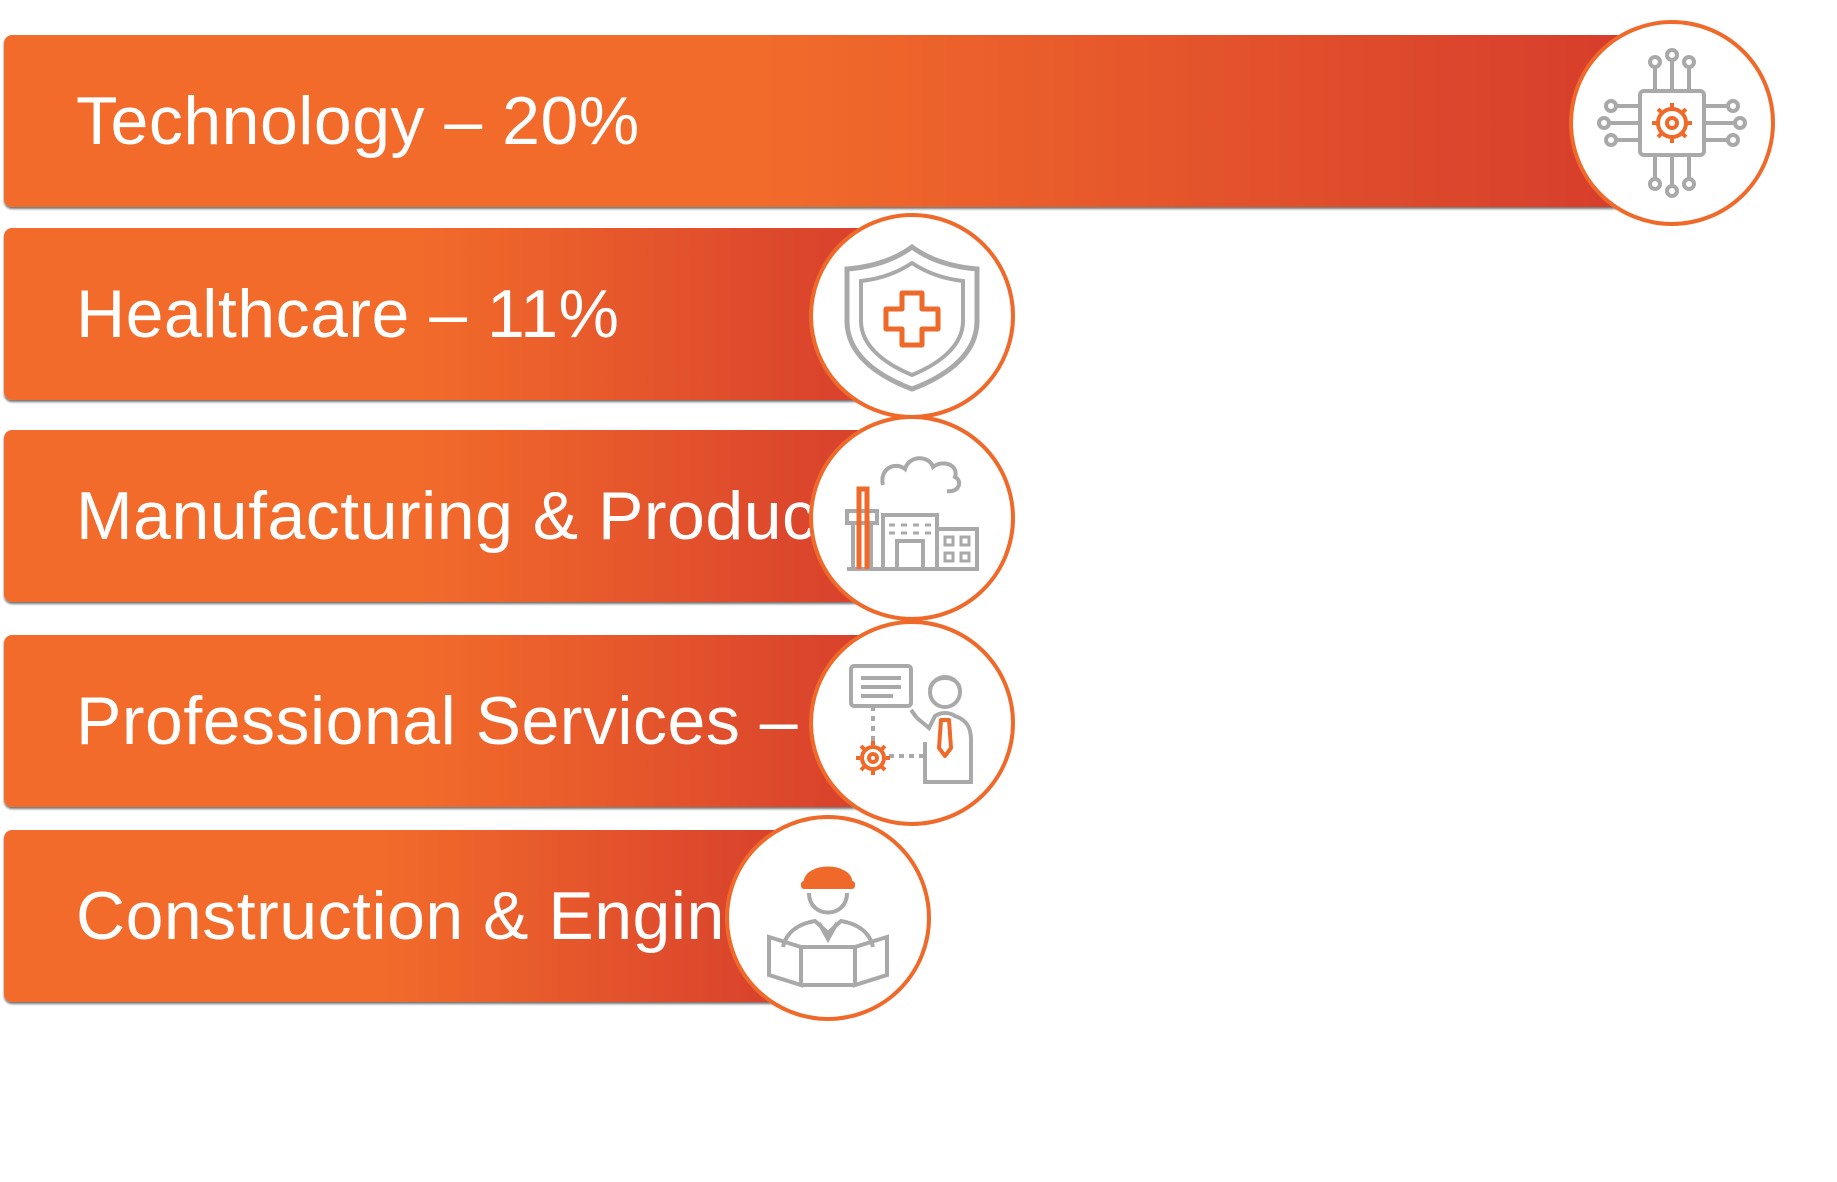 The width and height of the screenshot is (1837, 1182). I want to click on engineer-hardhat-icon, so click(828, 927).